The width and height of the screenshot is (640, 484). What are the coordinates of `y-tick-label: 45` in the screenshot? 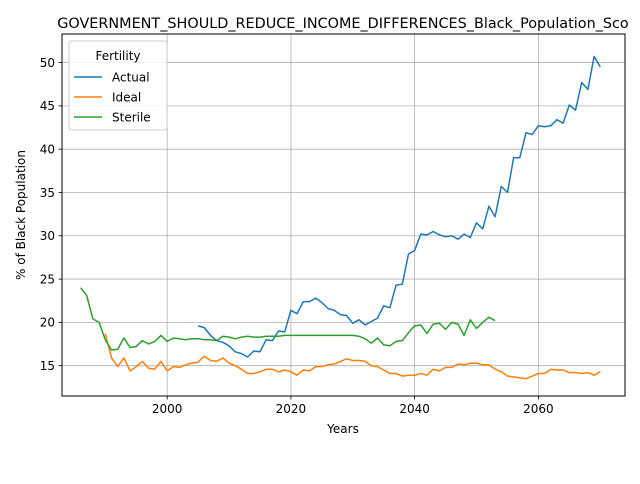 It's located at (47, 106).